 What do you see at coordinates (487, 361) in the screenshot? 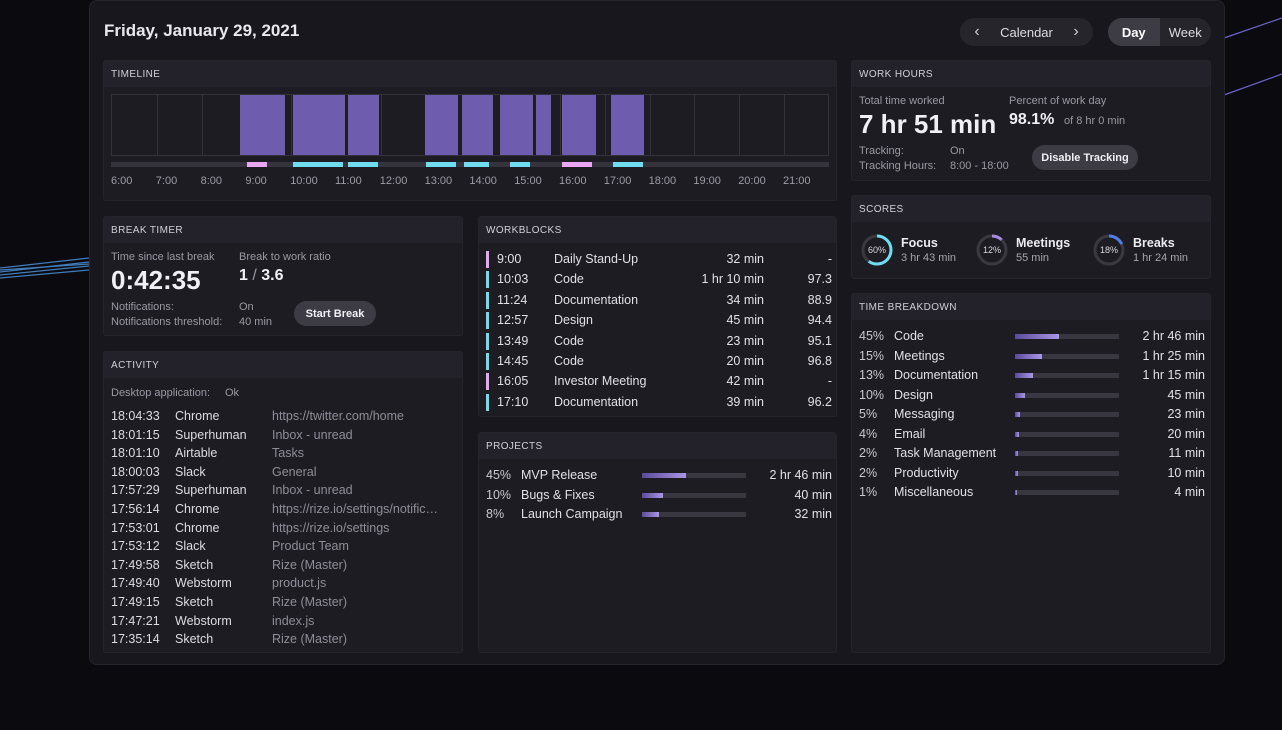
I see `workblock-color-bar` at bounding box center [487, 361].